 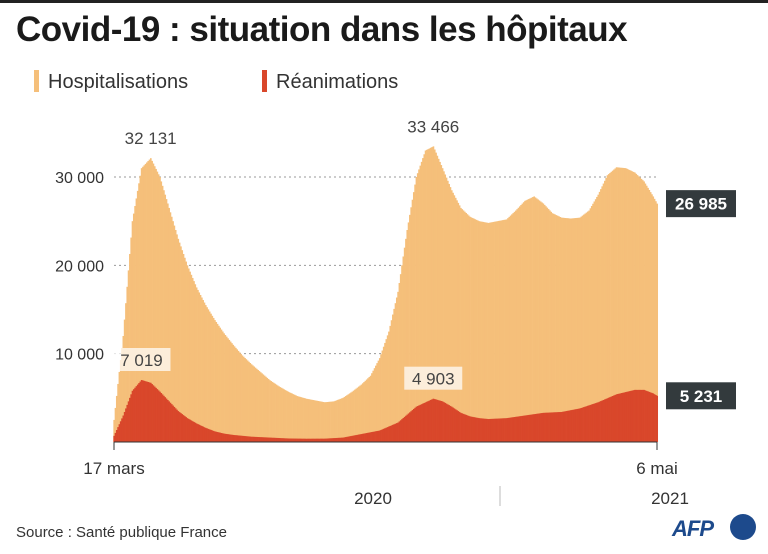 I want to click on y-tick-label: 10 000, so click(x=79, y=355).